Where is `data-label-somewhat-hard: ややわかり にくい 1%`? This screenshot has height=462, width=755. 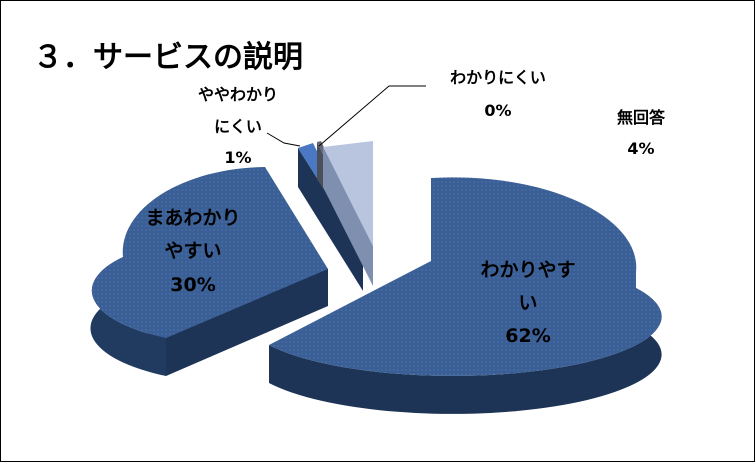 data-label-somewhat-hard: ややわかり にくい 1% is located at coordinates (238, 126).